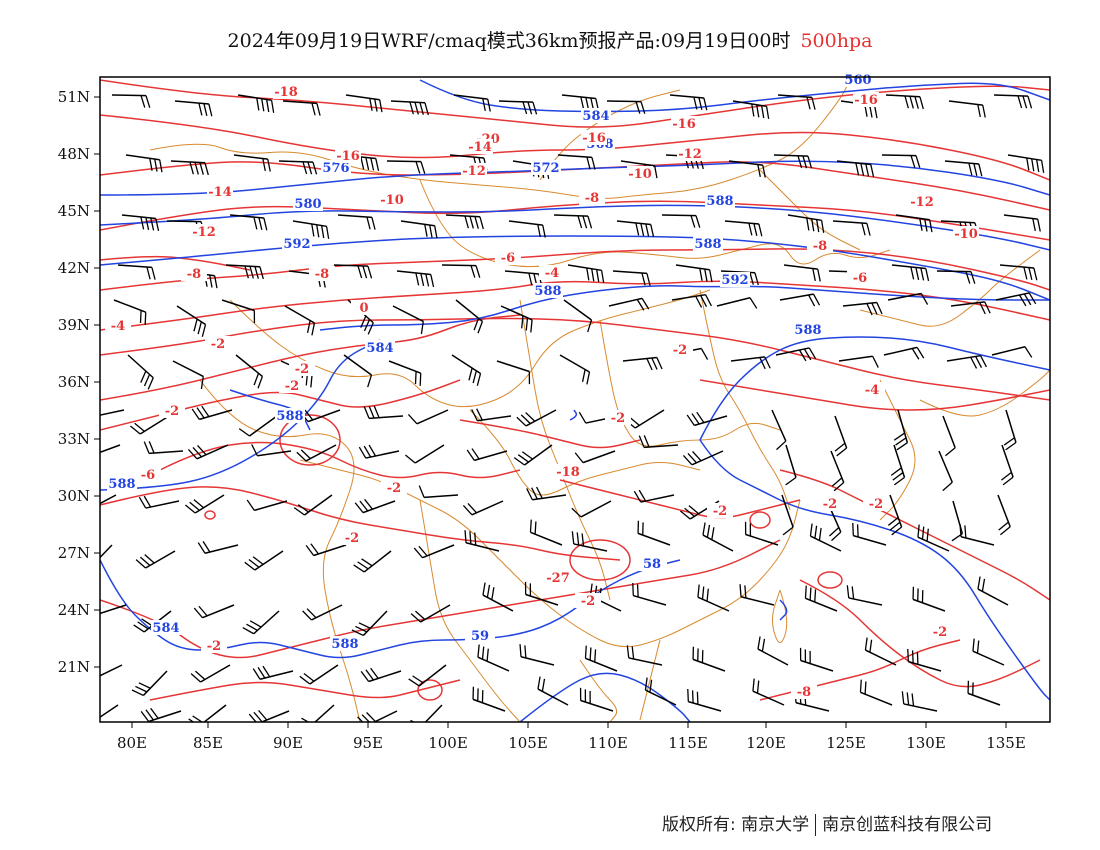 The height and width of the screenshot is (850, 1100). I want to click on temperature-label: -12, so click(690, 154).